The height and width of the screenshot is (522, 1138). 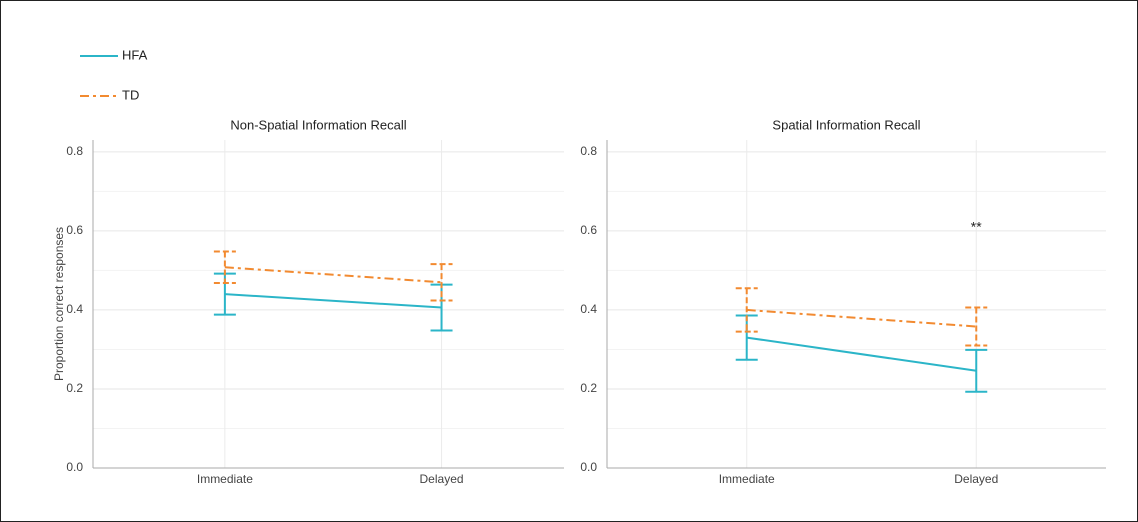 I want to click on y-axis-label: Proportion correct responses, so click(x=59, y=304).